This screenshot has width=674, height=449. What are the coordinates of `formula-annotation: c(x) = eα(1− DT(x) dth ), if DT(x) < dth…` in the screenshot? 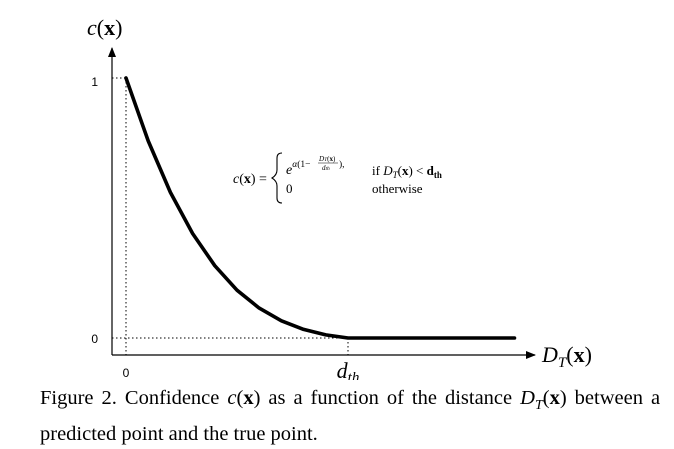 It's located at (337, 178).